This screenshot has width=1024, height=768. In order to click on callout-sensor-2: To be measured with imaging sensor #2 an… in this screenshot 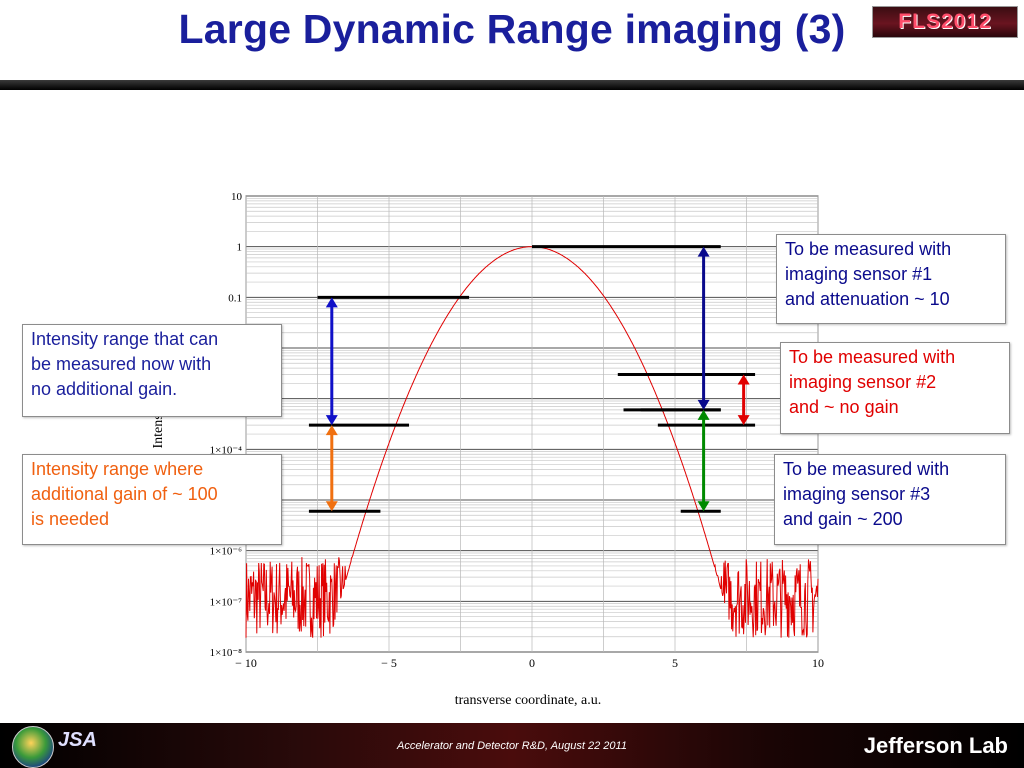, I will do `click(895, 388)`.